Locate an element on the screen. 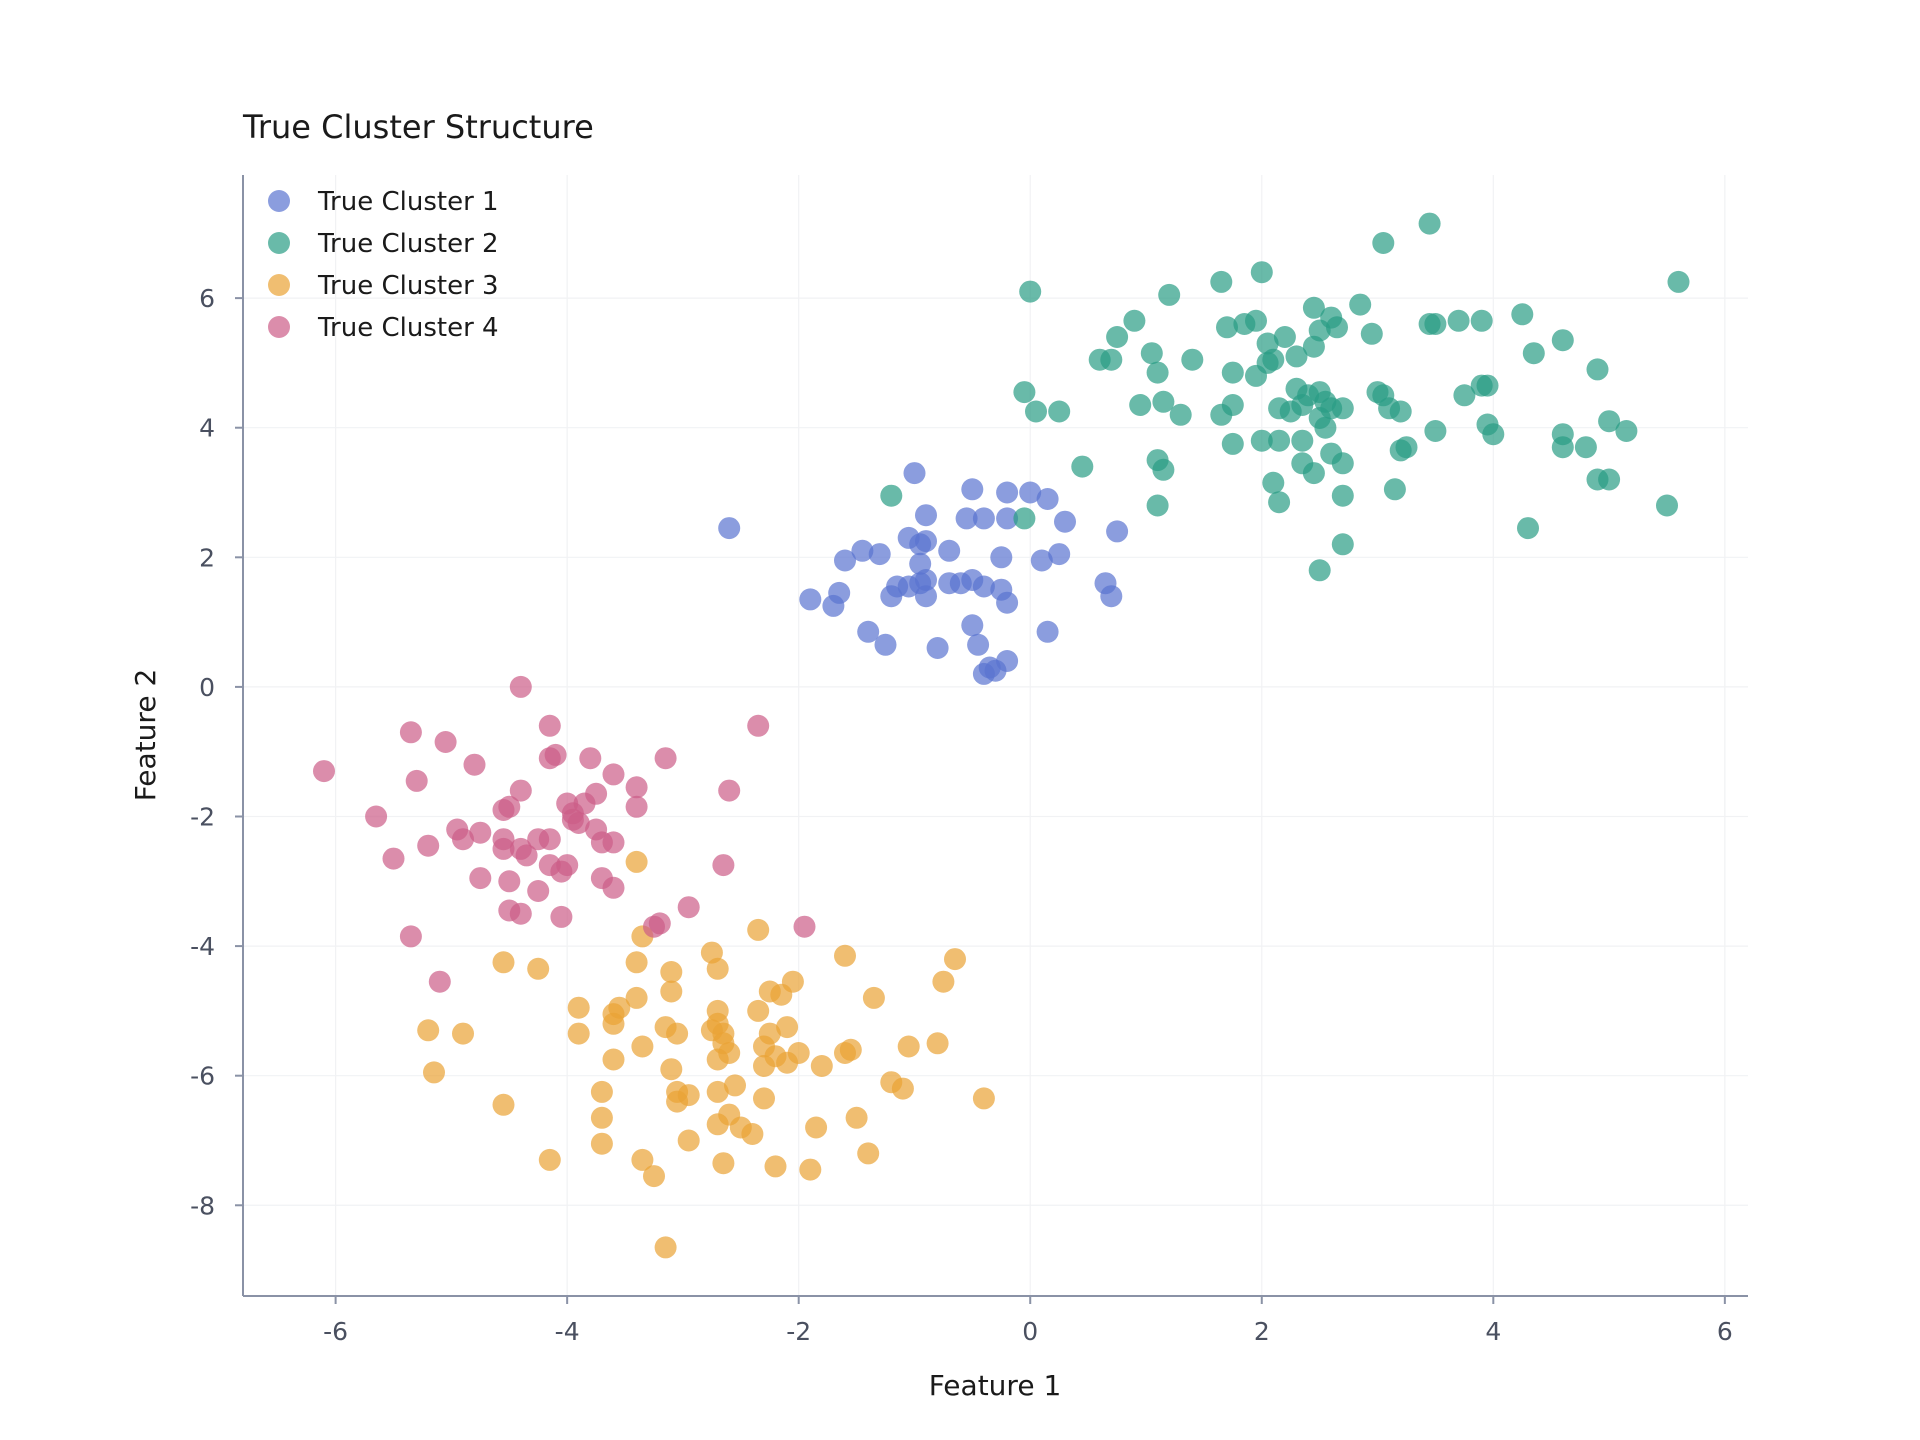  y-tick-label: 2 is located at coordinates (207, 557).